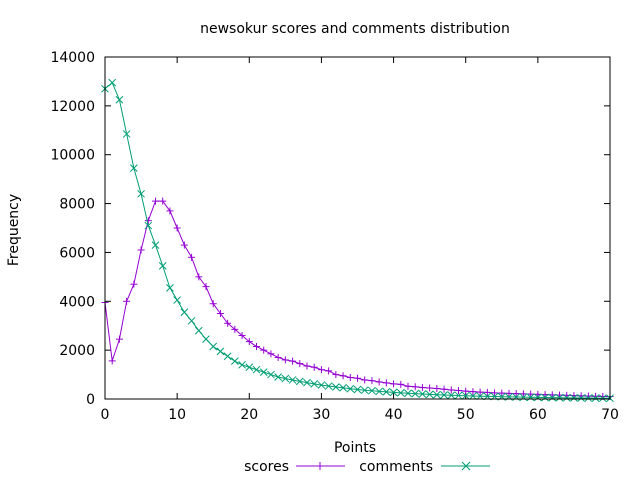  What do you see at coordinates (249, 415) in the screenshot?
I see `x-tick-label: 20` at bounding box center [249, 415].